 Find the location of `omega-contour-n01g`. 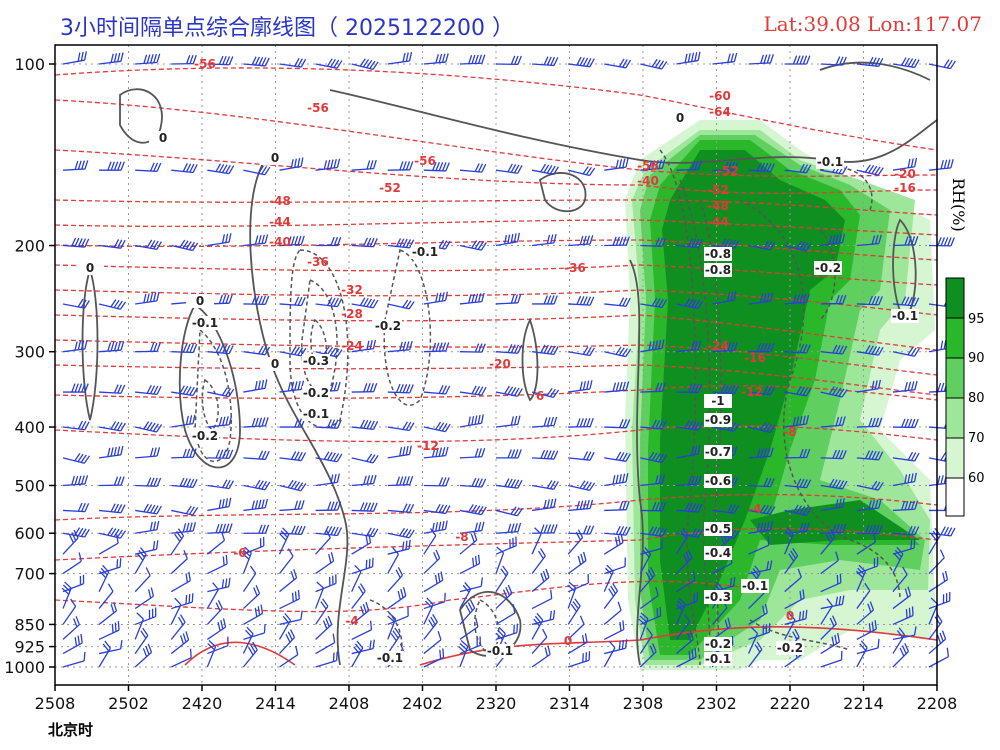

omega-contour-n01g is located at coordinates (820, 400).